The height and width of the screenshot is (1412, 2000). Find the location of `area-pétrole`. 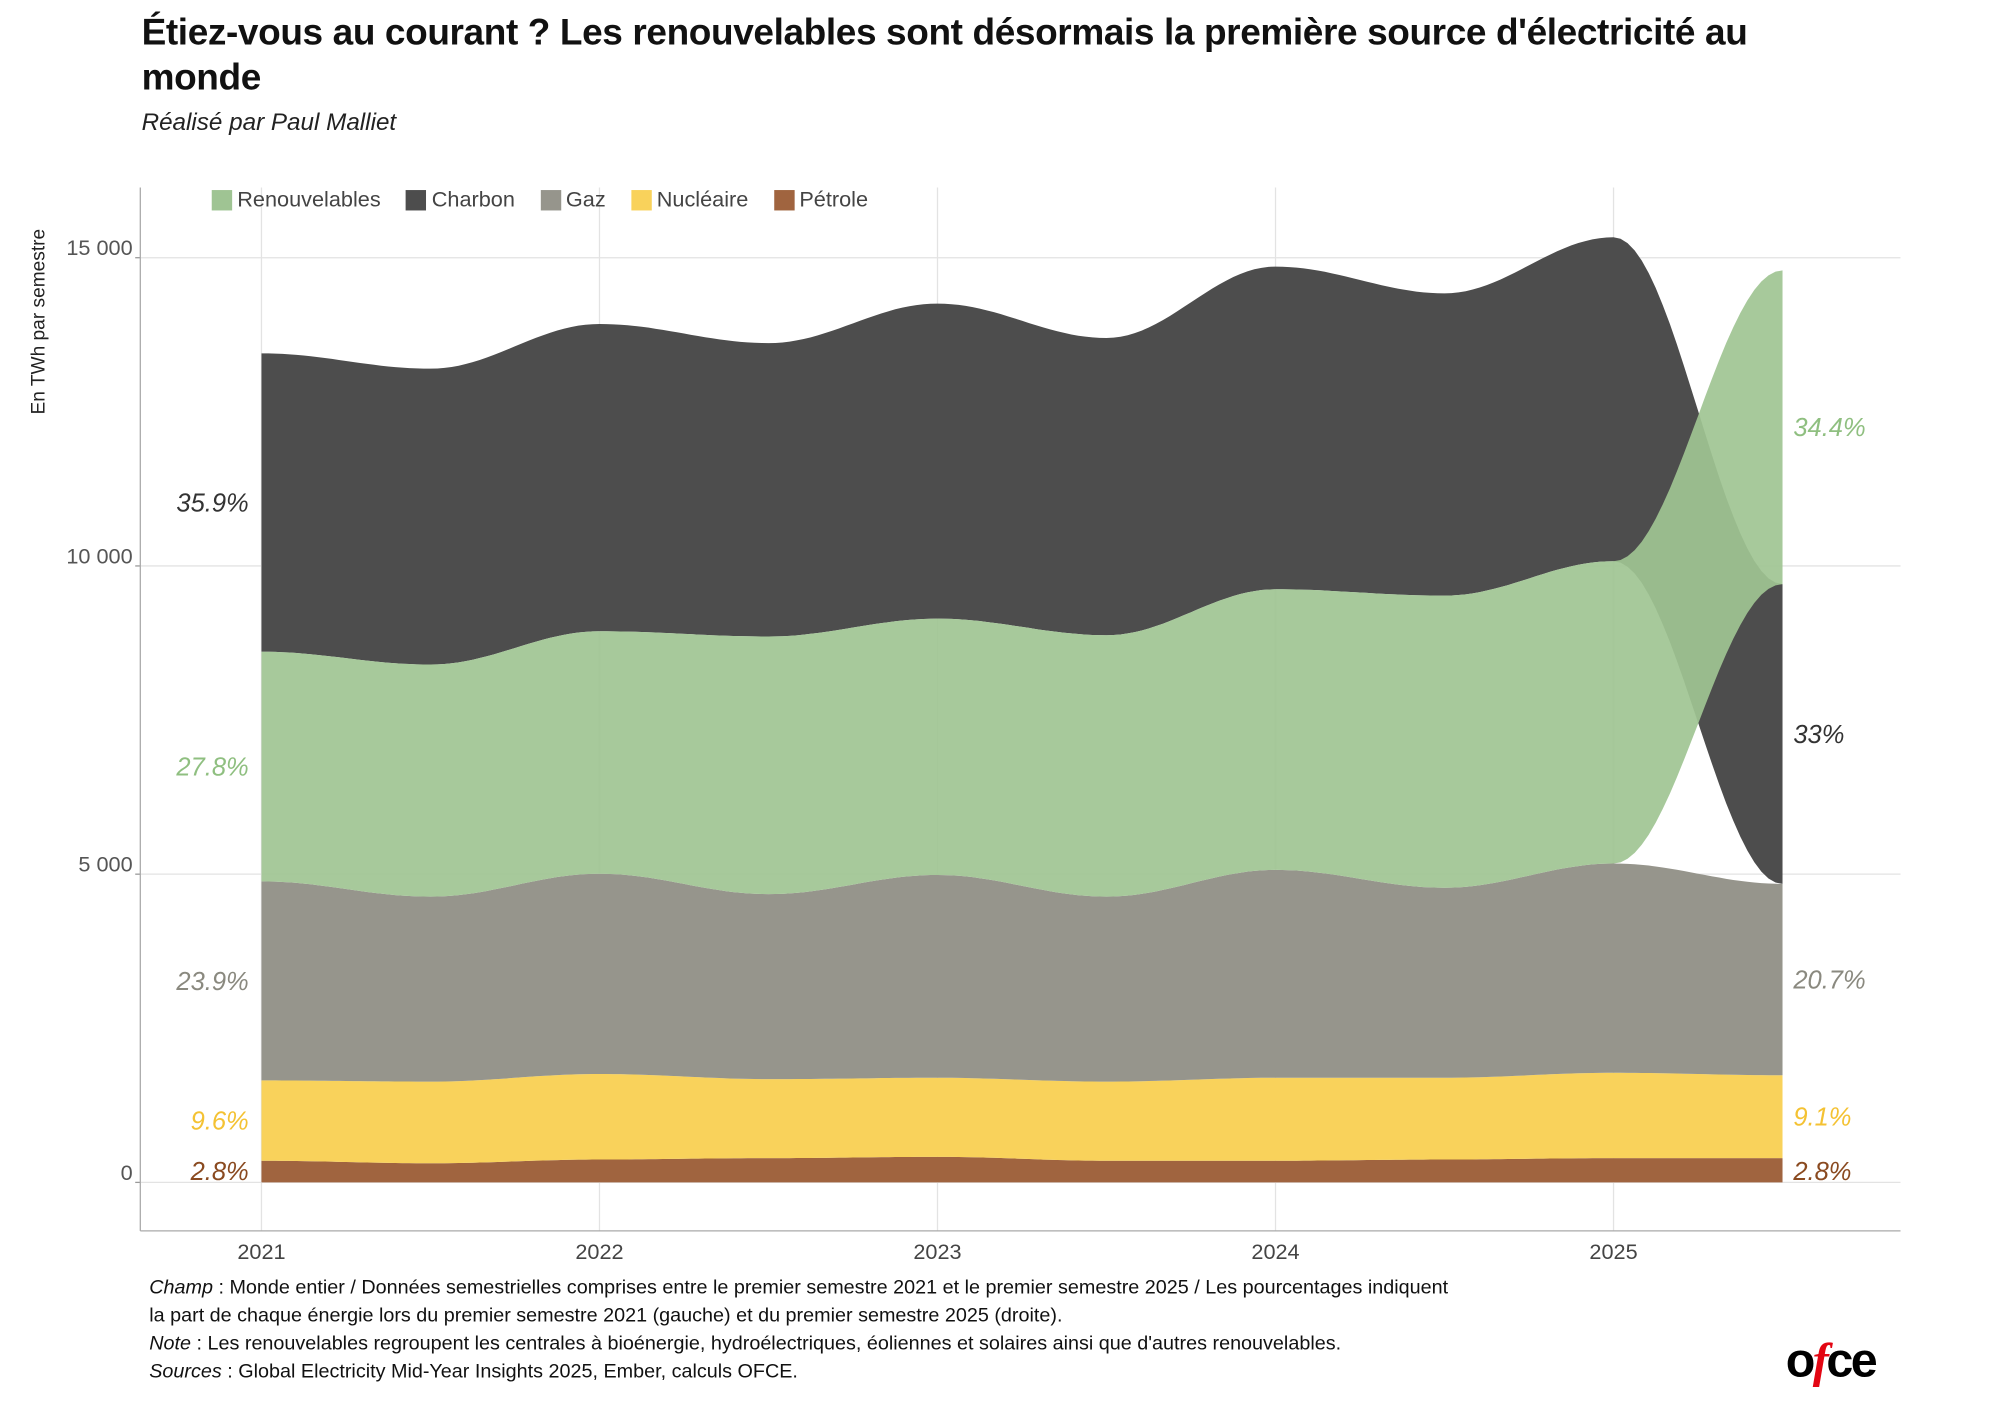

area-pétrole is located at coordinates (1022, 1169).